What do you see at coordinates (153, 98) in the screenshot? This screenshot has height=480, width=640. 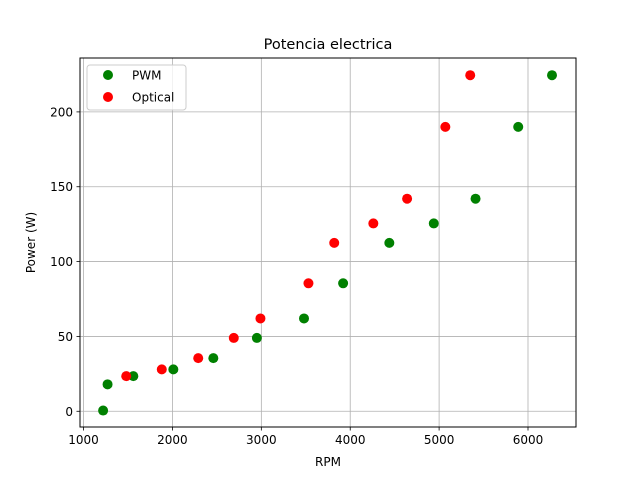 I see `legend-label-optical: Optical` at bounding box center [153, 98].